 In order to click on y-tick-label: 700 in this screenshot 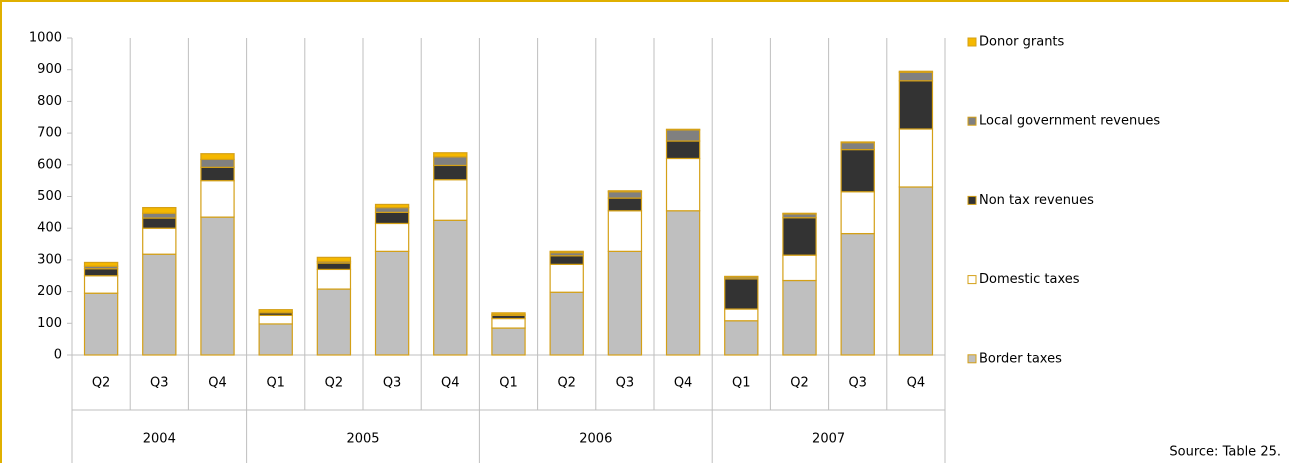, I will do `click(49, 133)`.